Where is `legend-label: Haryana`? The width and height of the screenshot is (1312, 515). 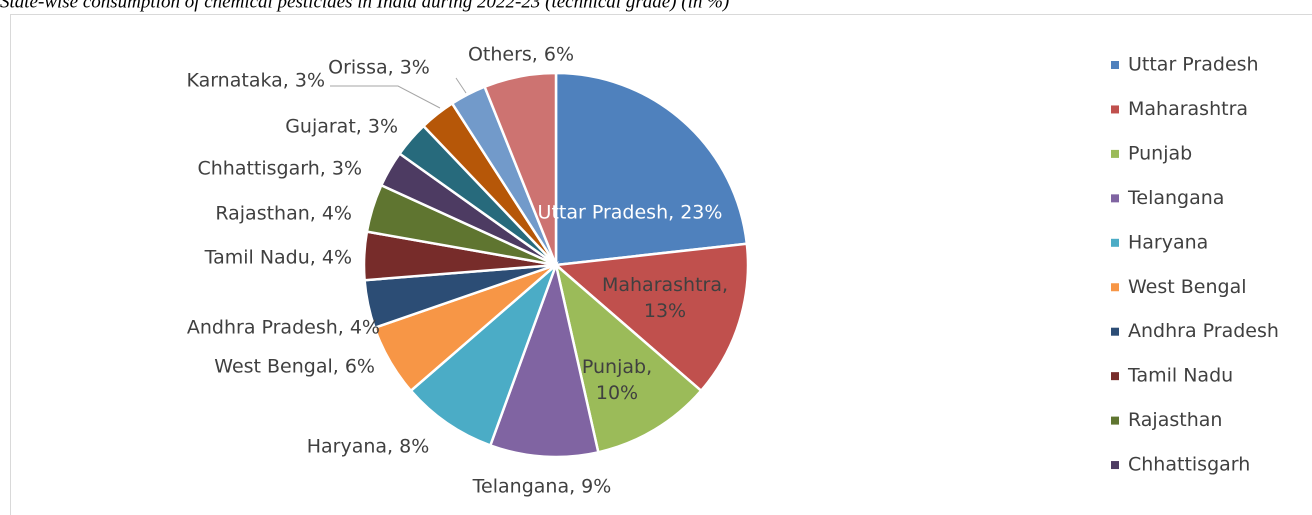 legend-label: Haryana is located at coordinates (1168, 242).